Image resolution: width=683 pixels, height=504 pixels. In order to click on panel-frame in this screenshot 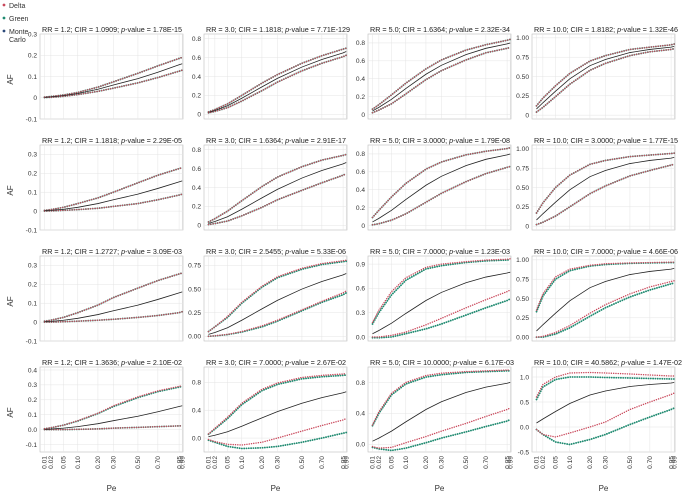, I will do `click(111, 187)`.